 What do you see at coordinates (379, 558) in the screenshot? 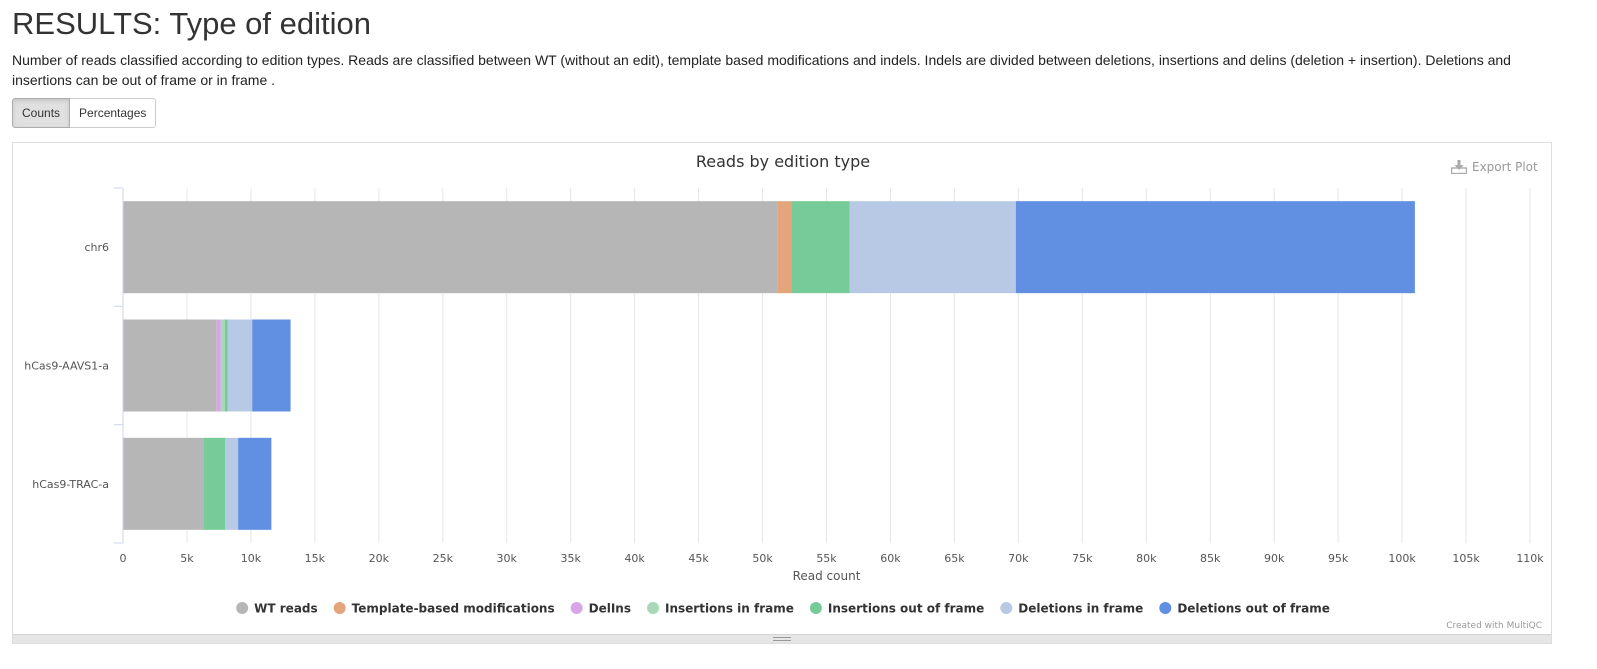
I see `x-tick-label: 20k` at bounding box center [379, 558].